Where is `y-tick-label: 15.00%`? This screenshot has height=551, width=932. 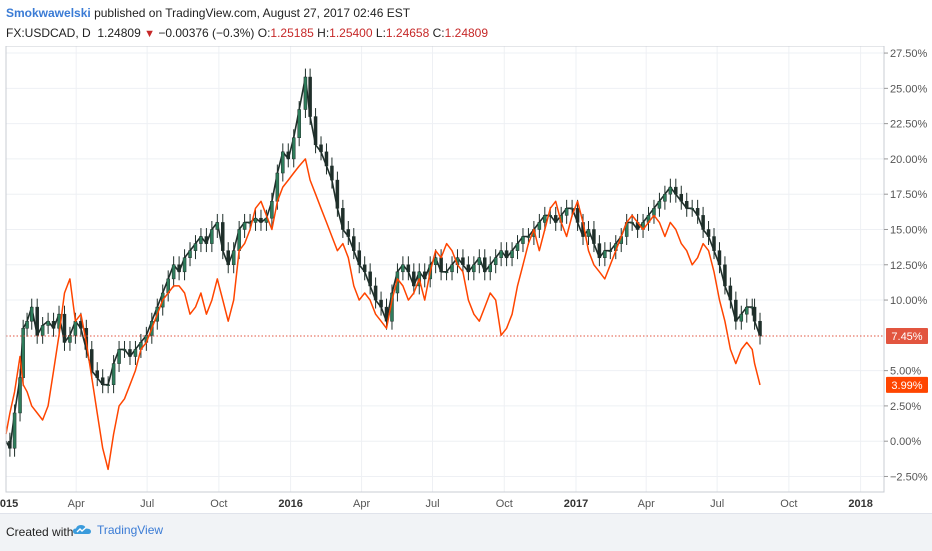
y-tick-label: 15.00% is located at coordinates (909, 230).